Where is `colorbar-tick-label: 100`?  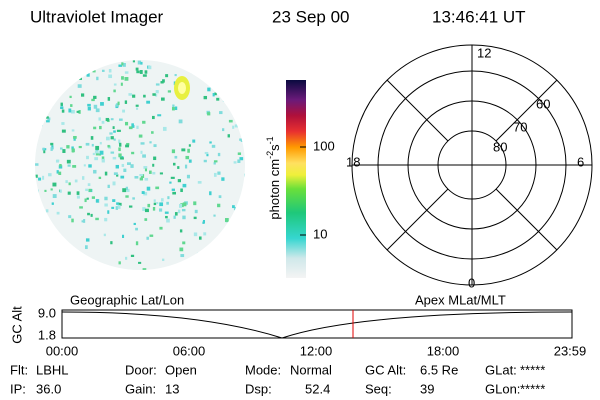 colorbar-tick-label: 100 is located at coordinates (324, 145).